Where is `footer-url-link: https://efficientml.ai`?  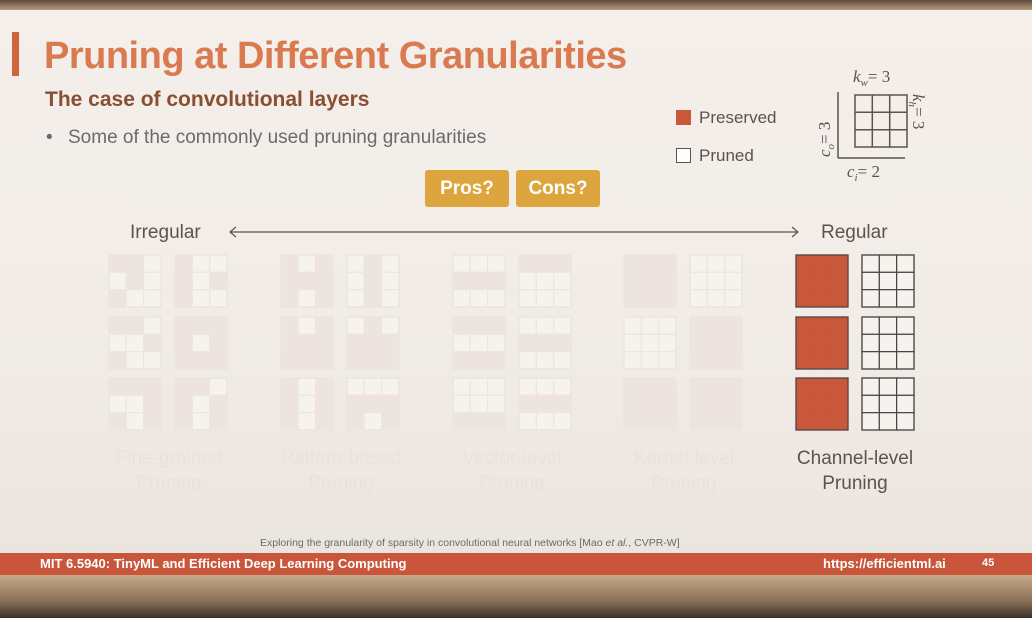 footer-url-link: https://efficientml.ai is located at coordinates (884, 563).